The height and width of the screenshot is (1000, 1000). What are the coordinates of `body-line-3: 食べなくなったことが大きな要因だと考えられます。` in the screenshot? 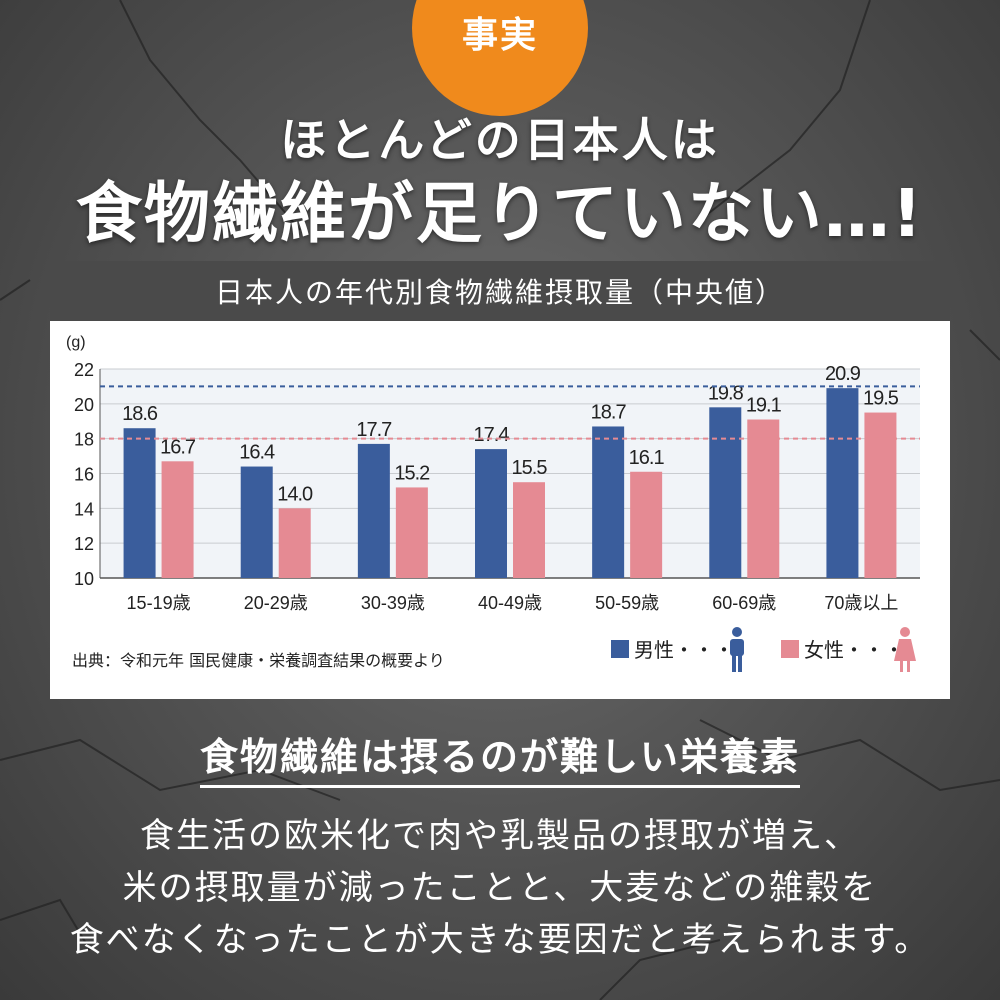 It's located at (500, 940).